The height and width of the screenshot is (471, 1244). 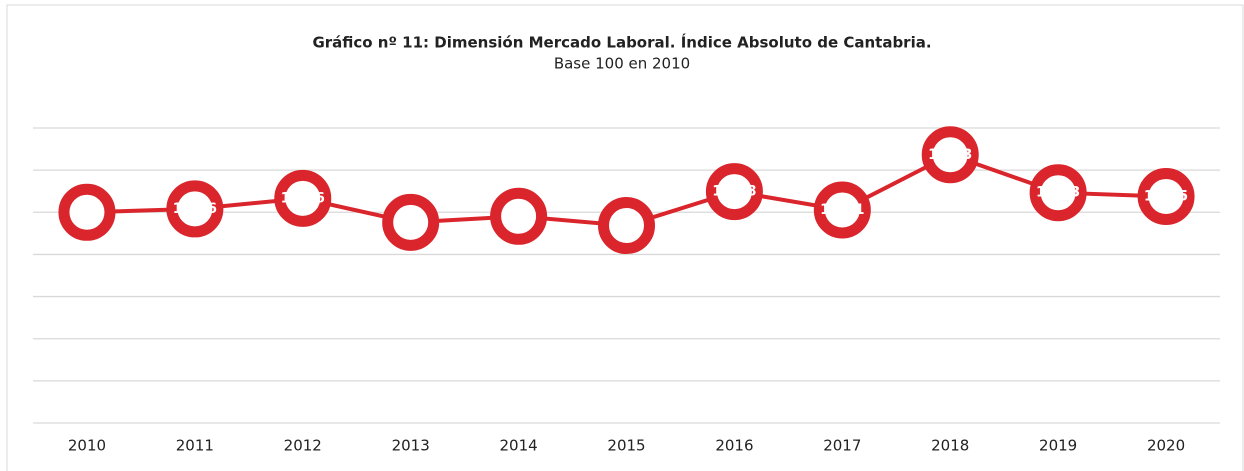 What do you see at coordinates (195, 446) in the screenshot?
I see `x-tick-label: 2011` at bounding box center [195, 446].